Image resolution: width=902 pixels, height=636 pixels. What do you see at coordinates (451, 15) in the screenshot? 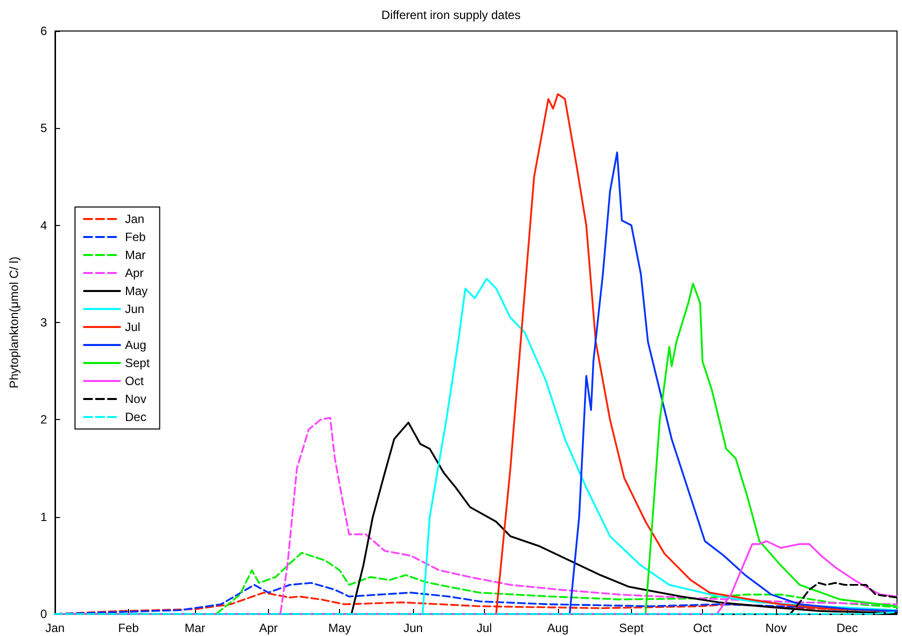
I see `chart-title: Different iron supply dates` at bounding box center [451, 15].